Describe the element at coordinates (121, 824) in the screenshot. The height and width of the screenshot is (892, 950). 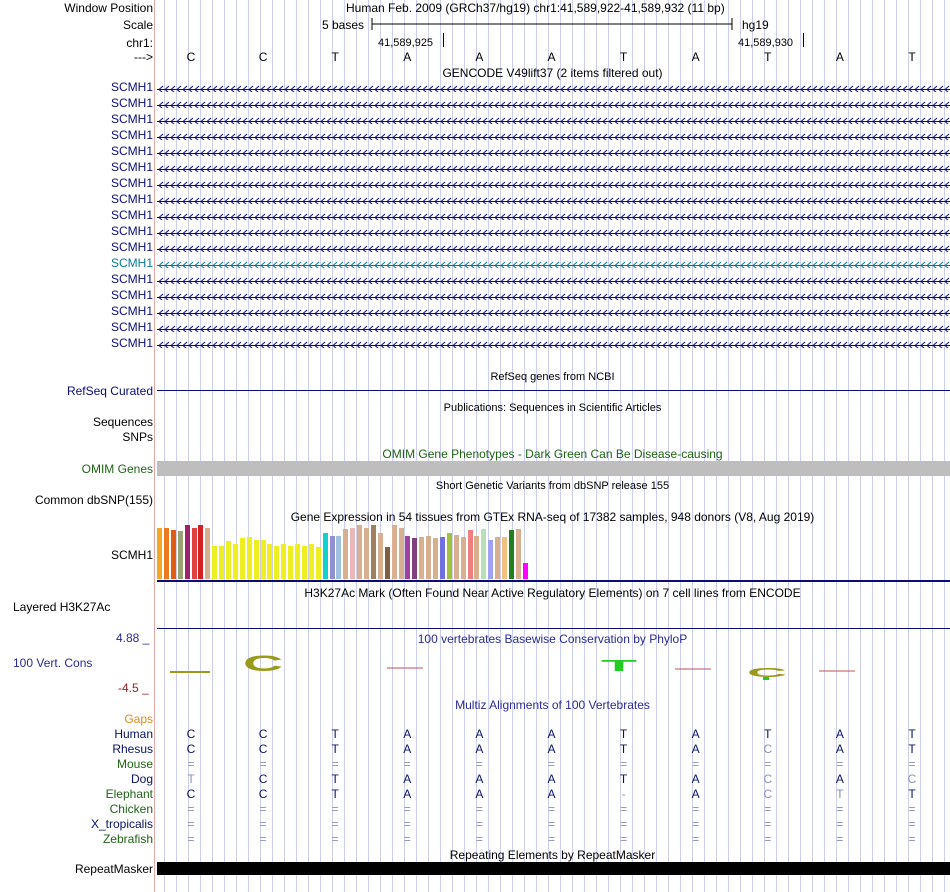
I see `species-label: X_tropicalis` at that location.